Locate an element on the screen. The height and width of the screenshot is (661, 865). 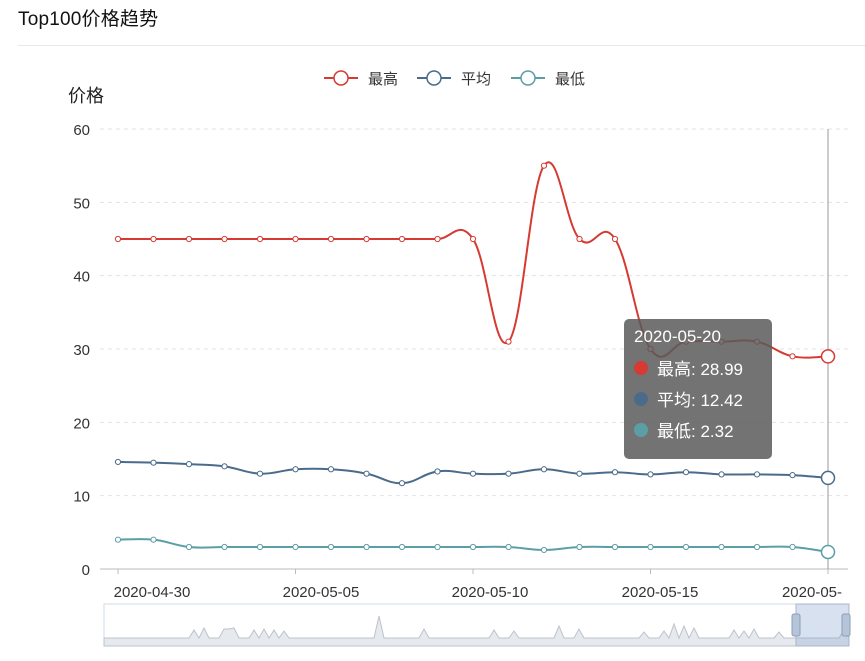
legend-label: 最高 is located at coordinates (383, 79).